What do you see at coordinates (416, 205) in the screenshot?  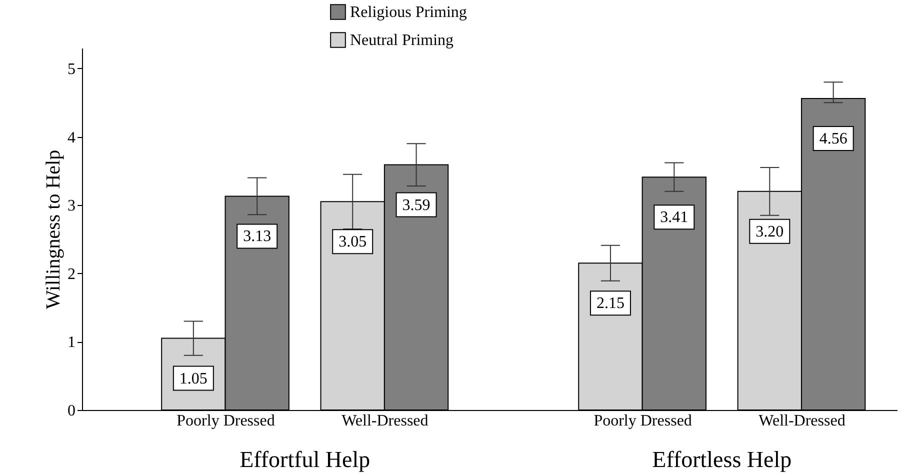 I see `data-label: 3.59` at bounding box center [416, 205].